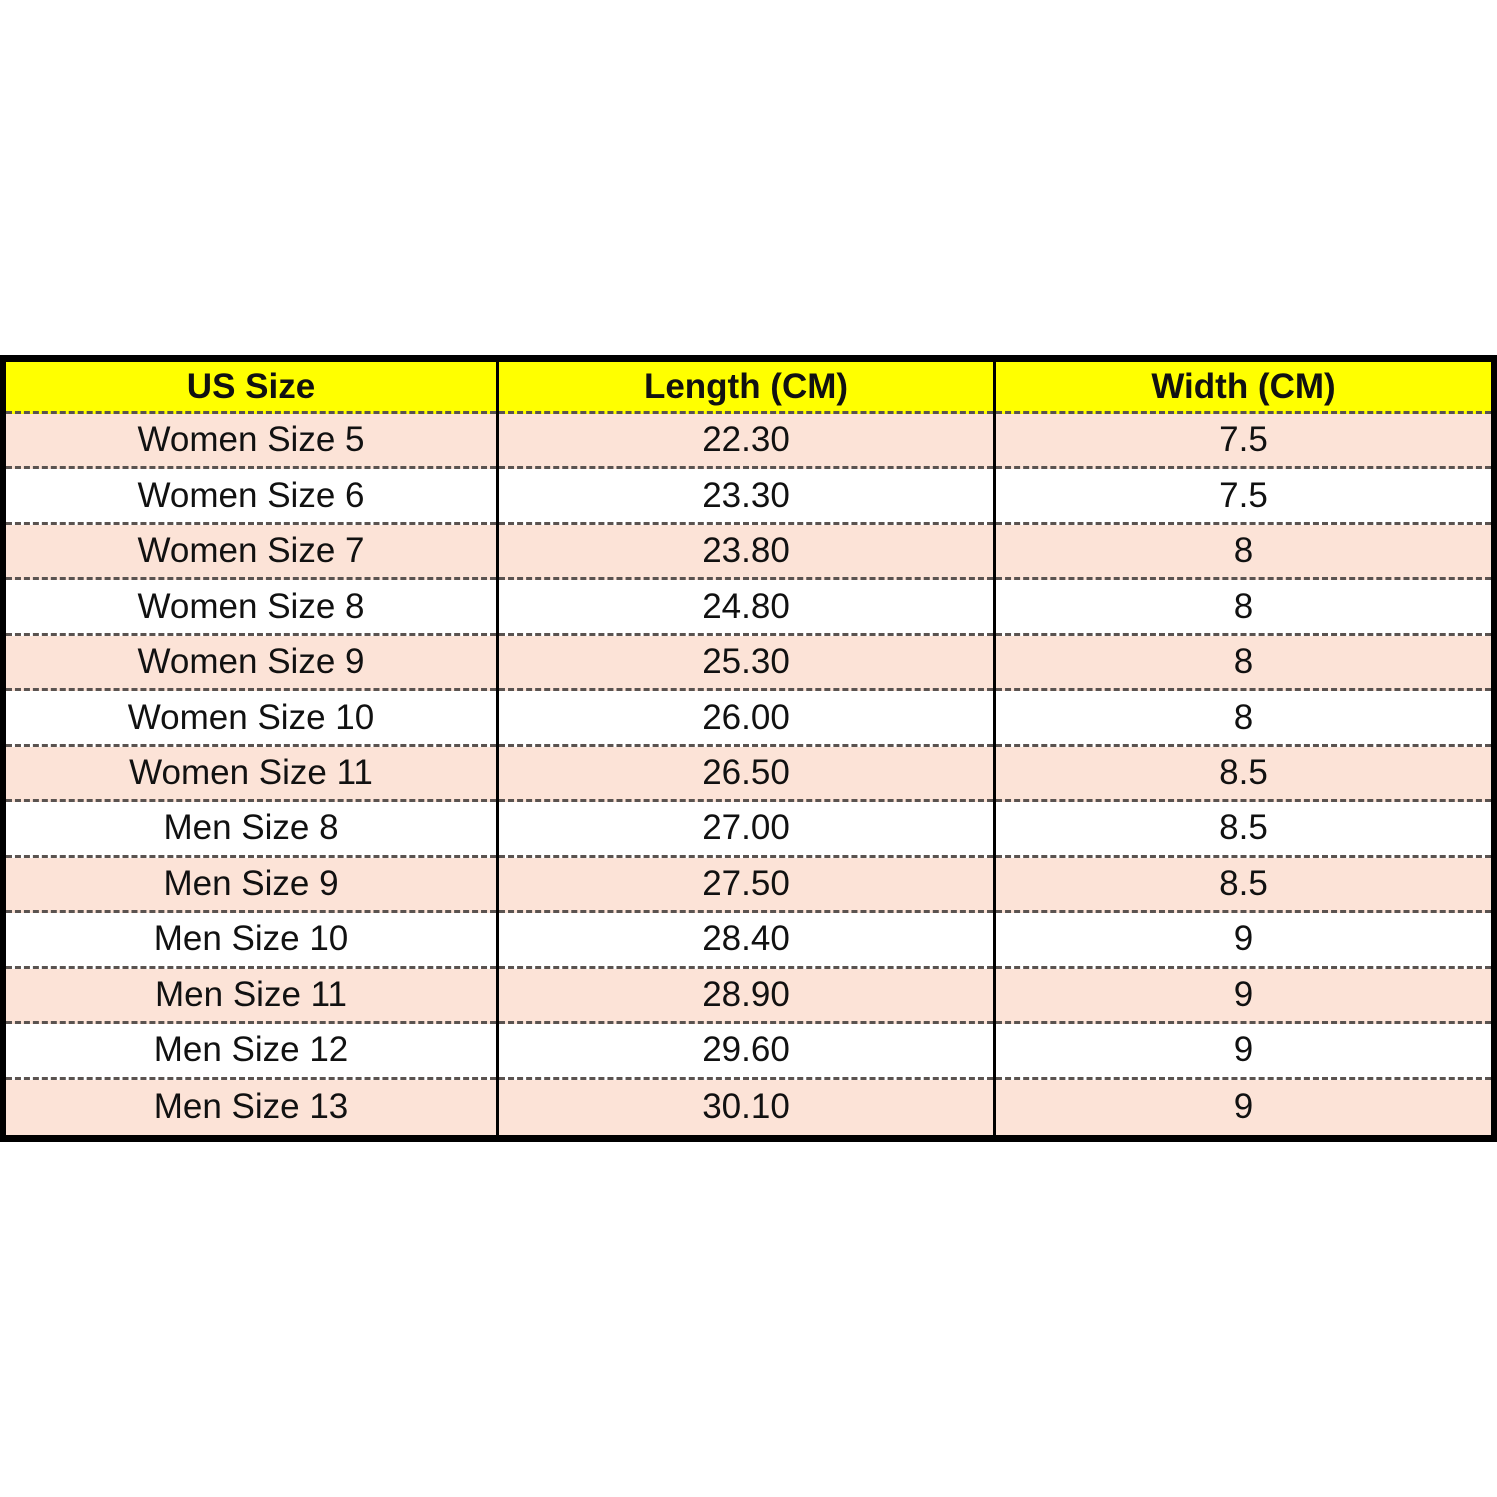 Image resolution: width=1497 pixels, height=1497 pixels. What do you see at coordinates (746, 552) in the screenshot?
I see `length-cell: 23.80` at bounding box center [746, 552].